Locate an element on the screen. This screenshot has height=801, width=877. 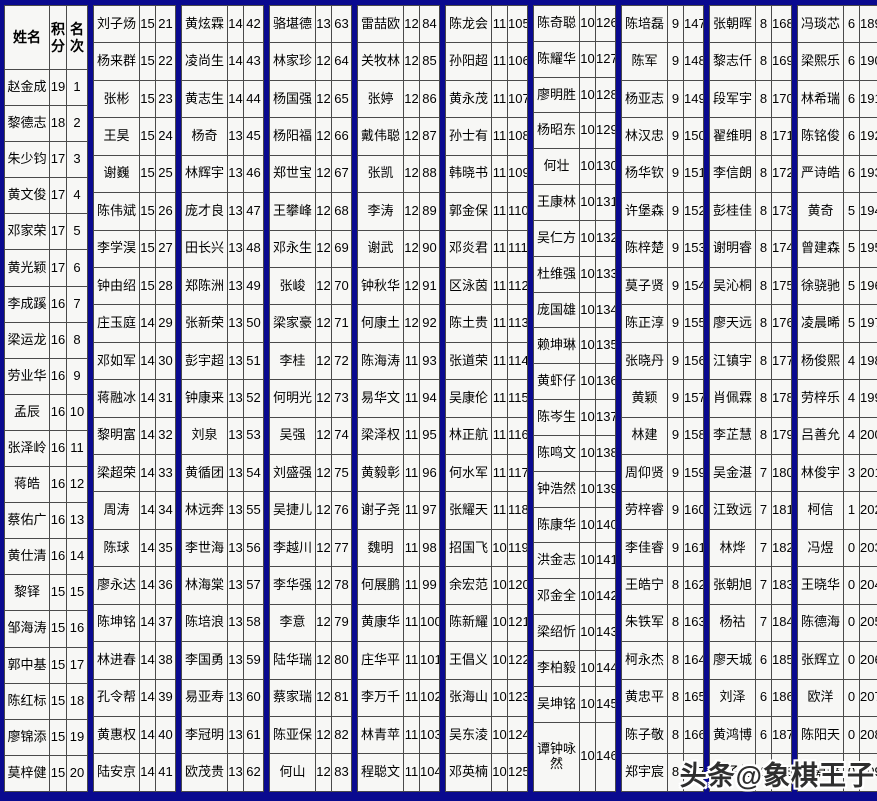
player-row: 吴捷儿 12 76 is located at coordinates (310, 510).